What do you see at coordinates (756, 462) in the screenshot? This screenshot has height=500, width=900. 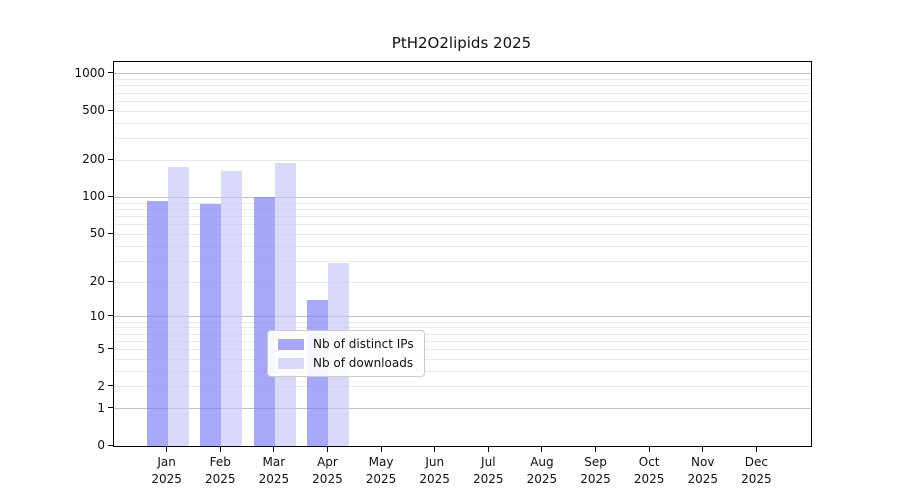 I see `x-tick-month: Dec` at bounding box center [756, 462].